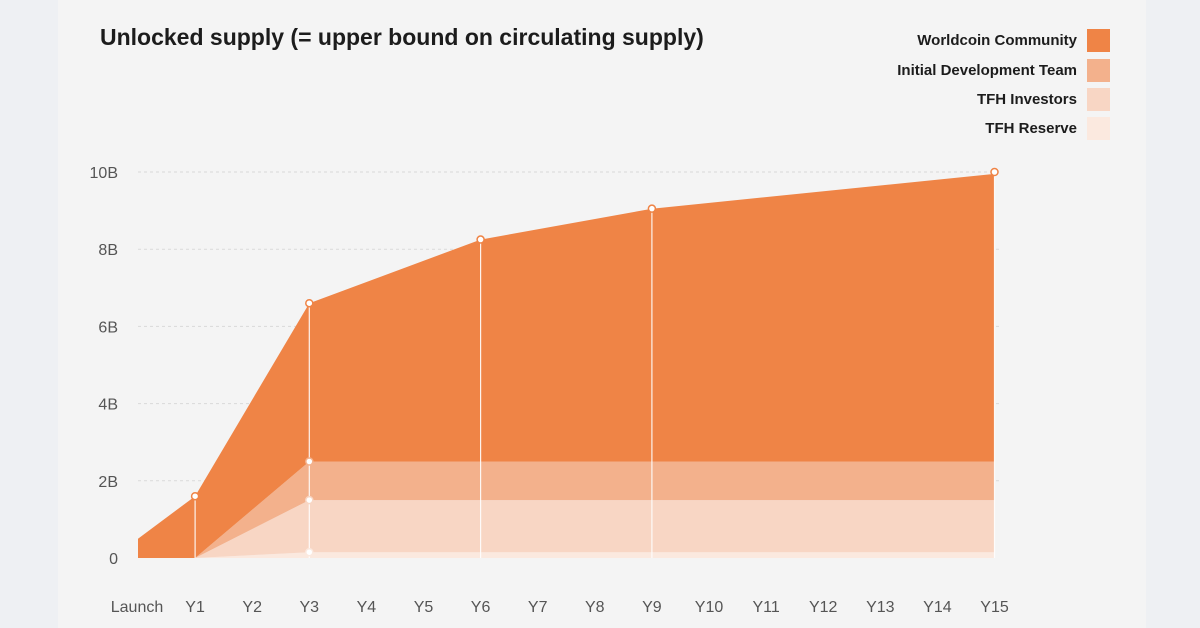 This screenshot has width=1200, height=628. Describe the element at coordinates (108, 327) in the screenshot. I see `y-tick-label: 6B` at that location.